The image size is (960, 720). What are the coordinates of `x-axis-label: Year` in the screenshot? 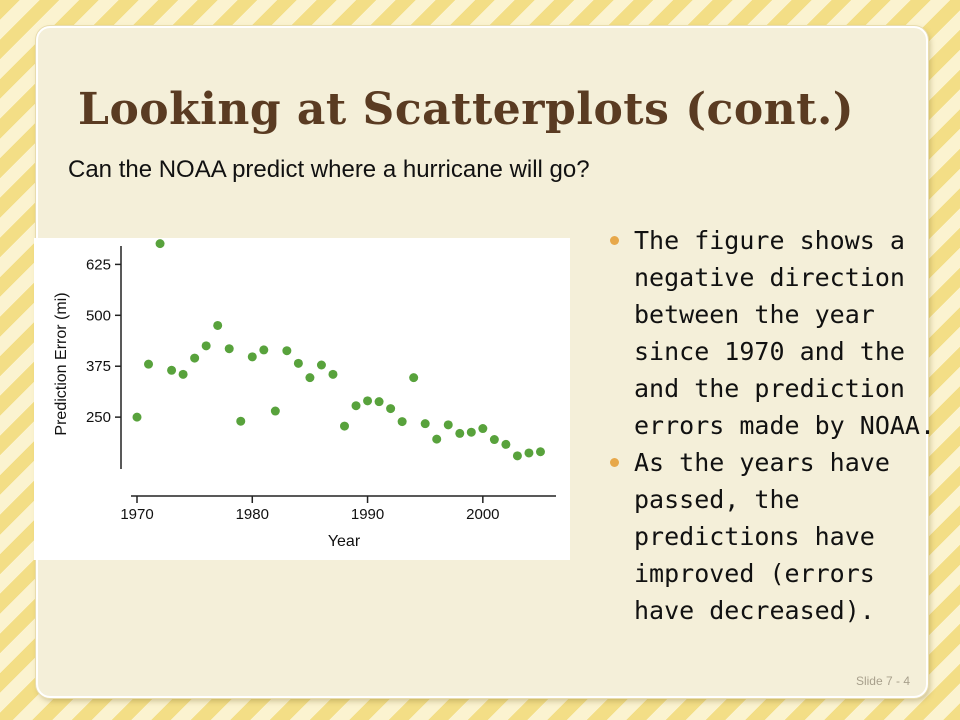 It's located at (344, 541).